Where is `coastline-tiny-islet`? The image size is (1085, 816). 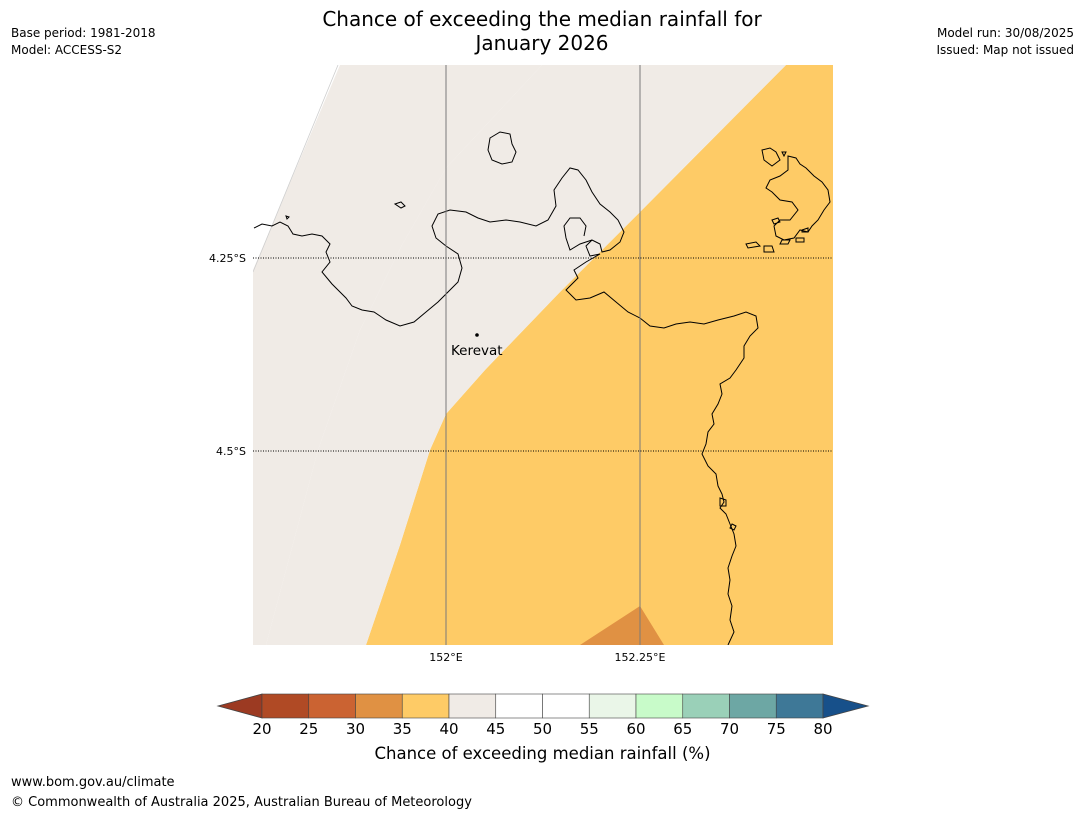 coastline-tiny-islet is located at coordinates (287, 217).